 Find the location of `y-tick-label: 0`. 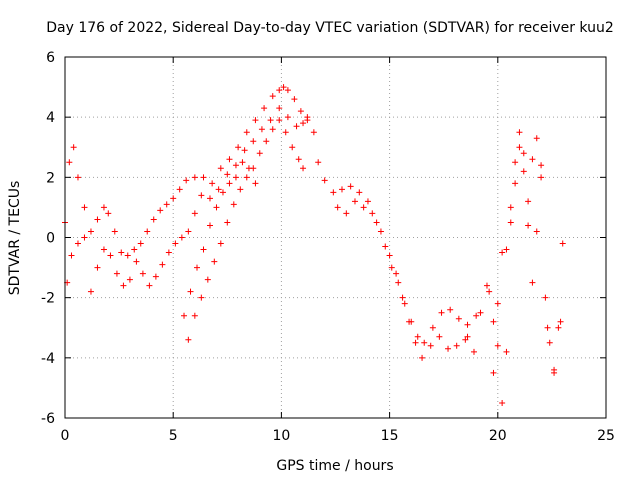

y-tick-label: 0 is located at coordinates (50, 239).